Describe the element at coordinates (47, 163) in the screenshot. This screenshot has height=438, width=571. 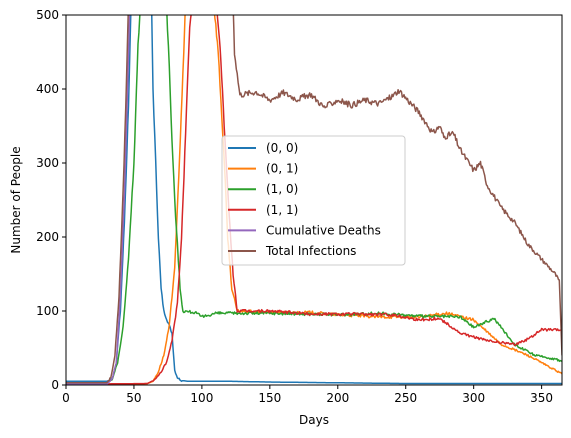
I see `y-tick-label: 300` at that location.